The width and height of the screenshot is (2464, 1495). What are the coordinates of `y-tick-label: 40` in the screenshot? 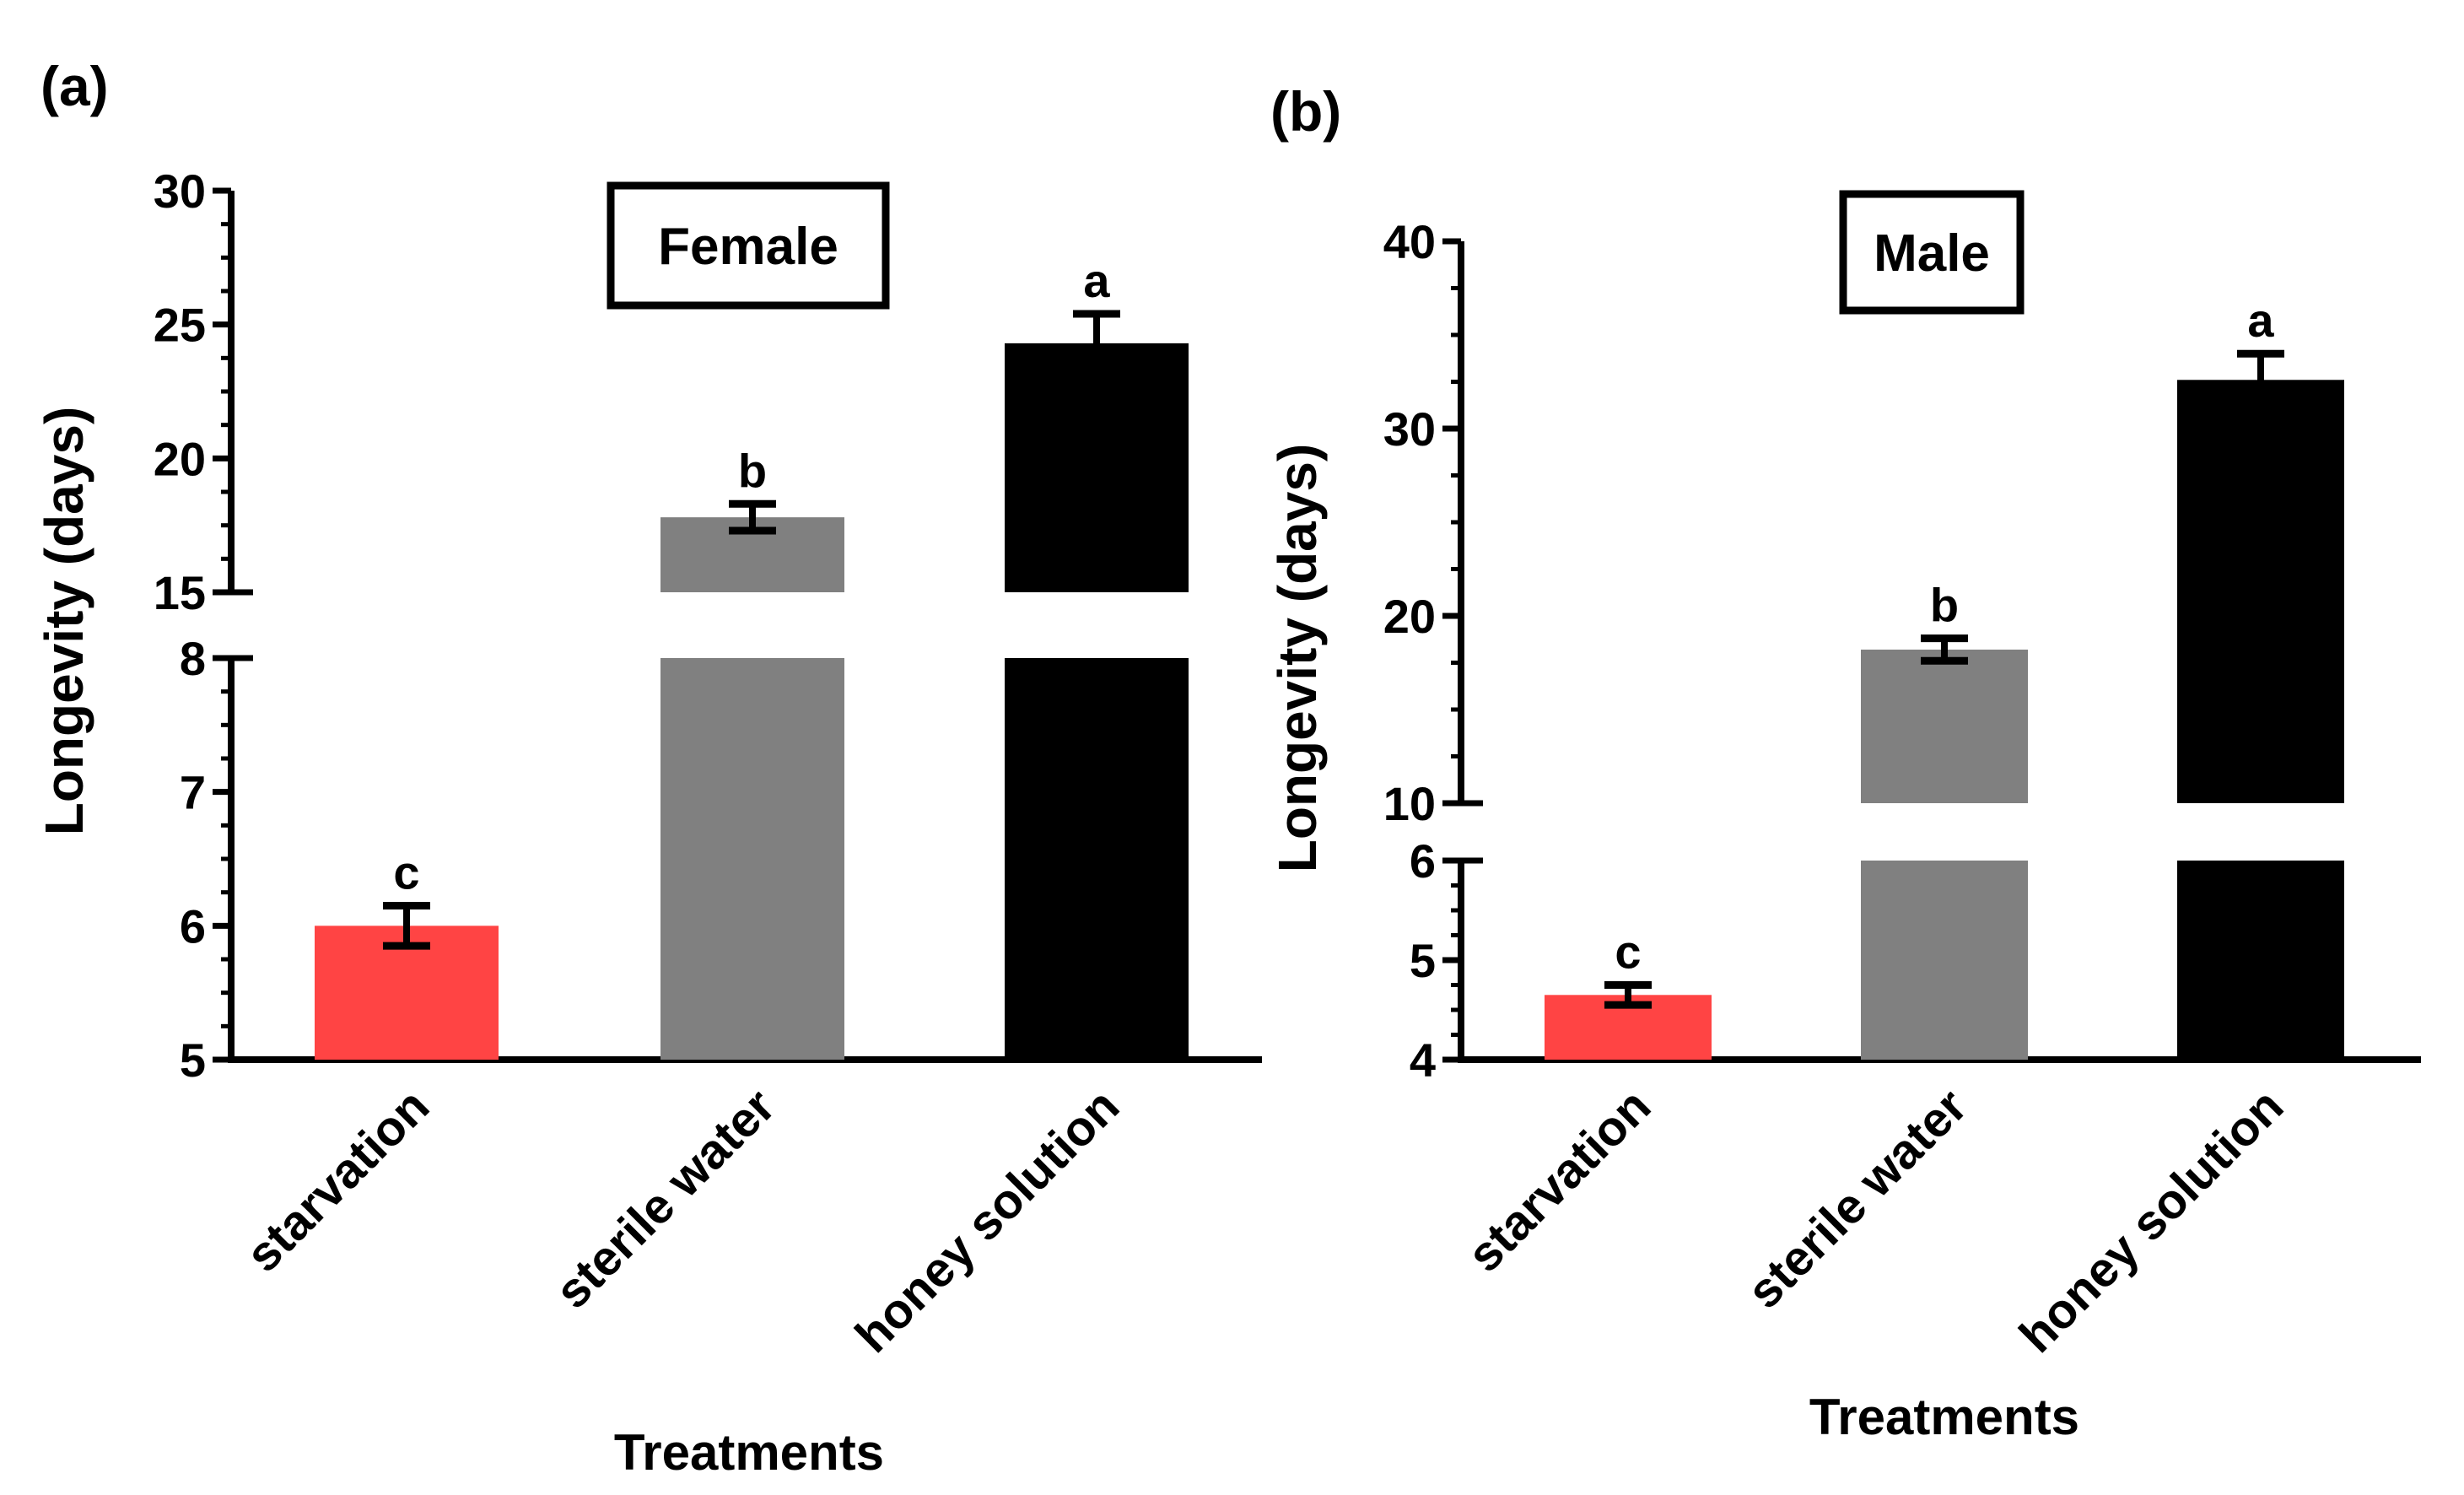 It's located at (1409, 241).